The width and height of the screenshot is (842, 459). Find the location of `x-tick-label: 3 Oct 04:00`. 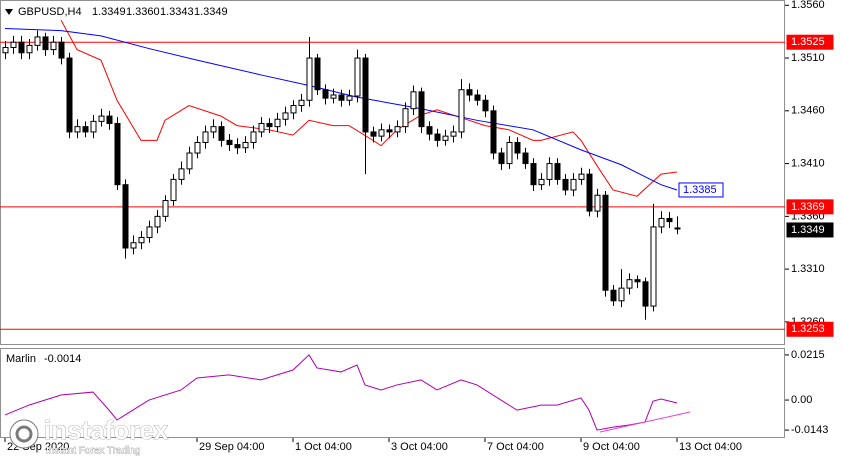

x-tick-label: 3 Oct 04:00 is located at coordinates (419, 447).